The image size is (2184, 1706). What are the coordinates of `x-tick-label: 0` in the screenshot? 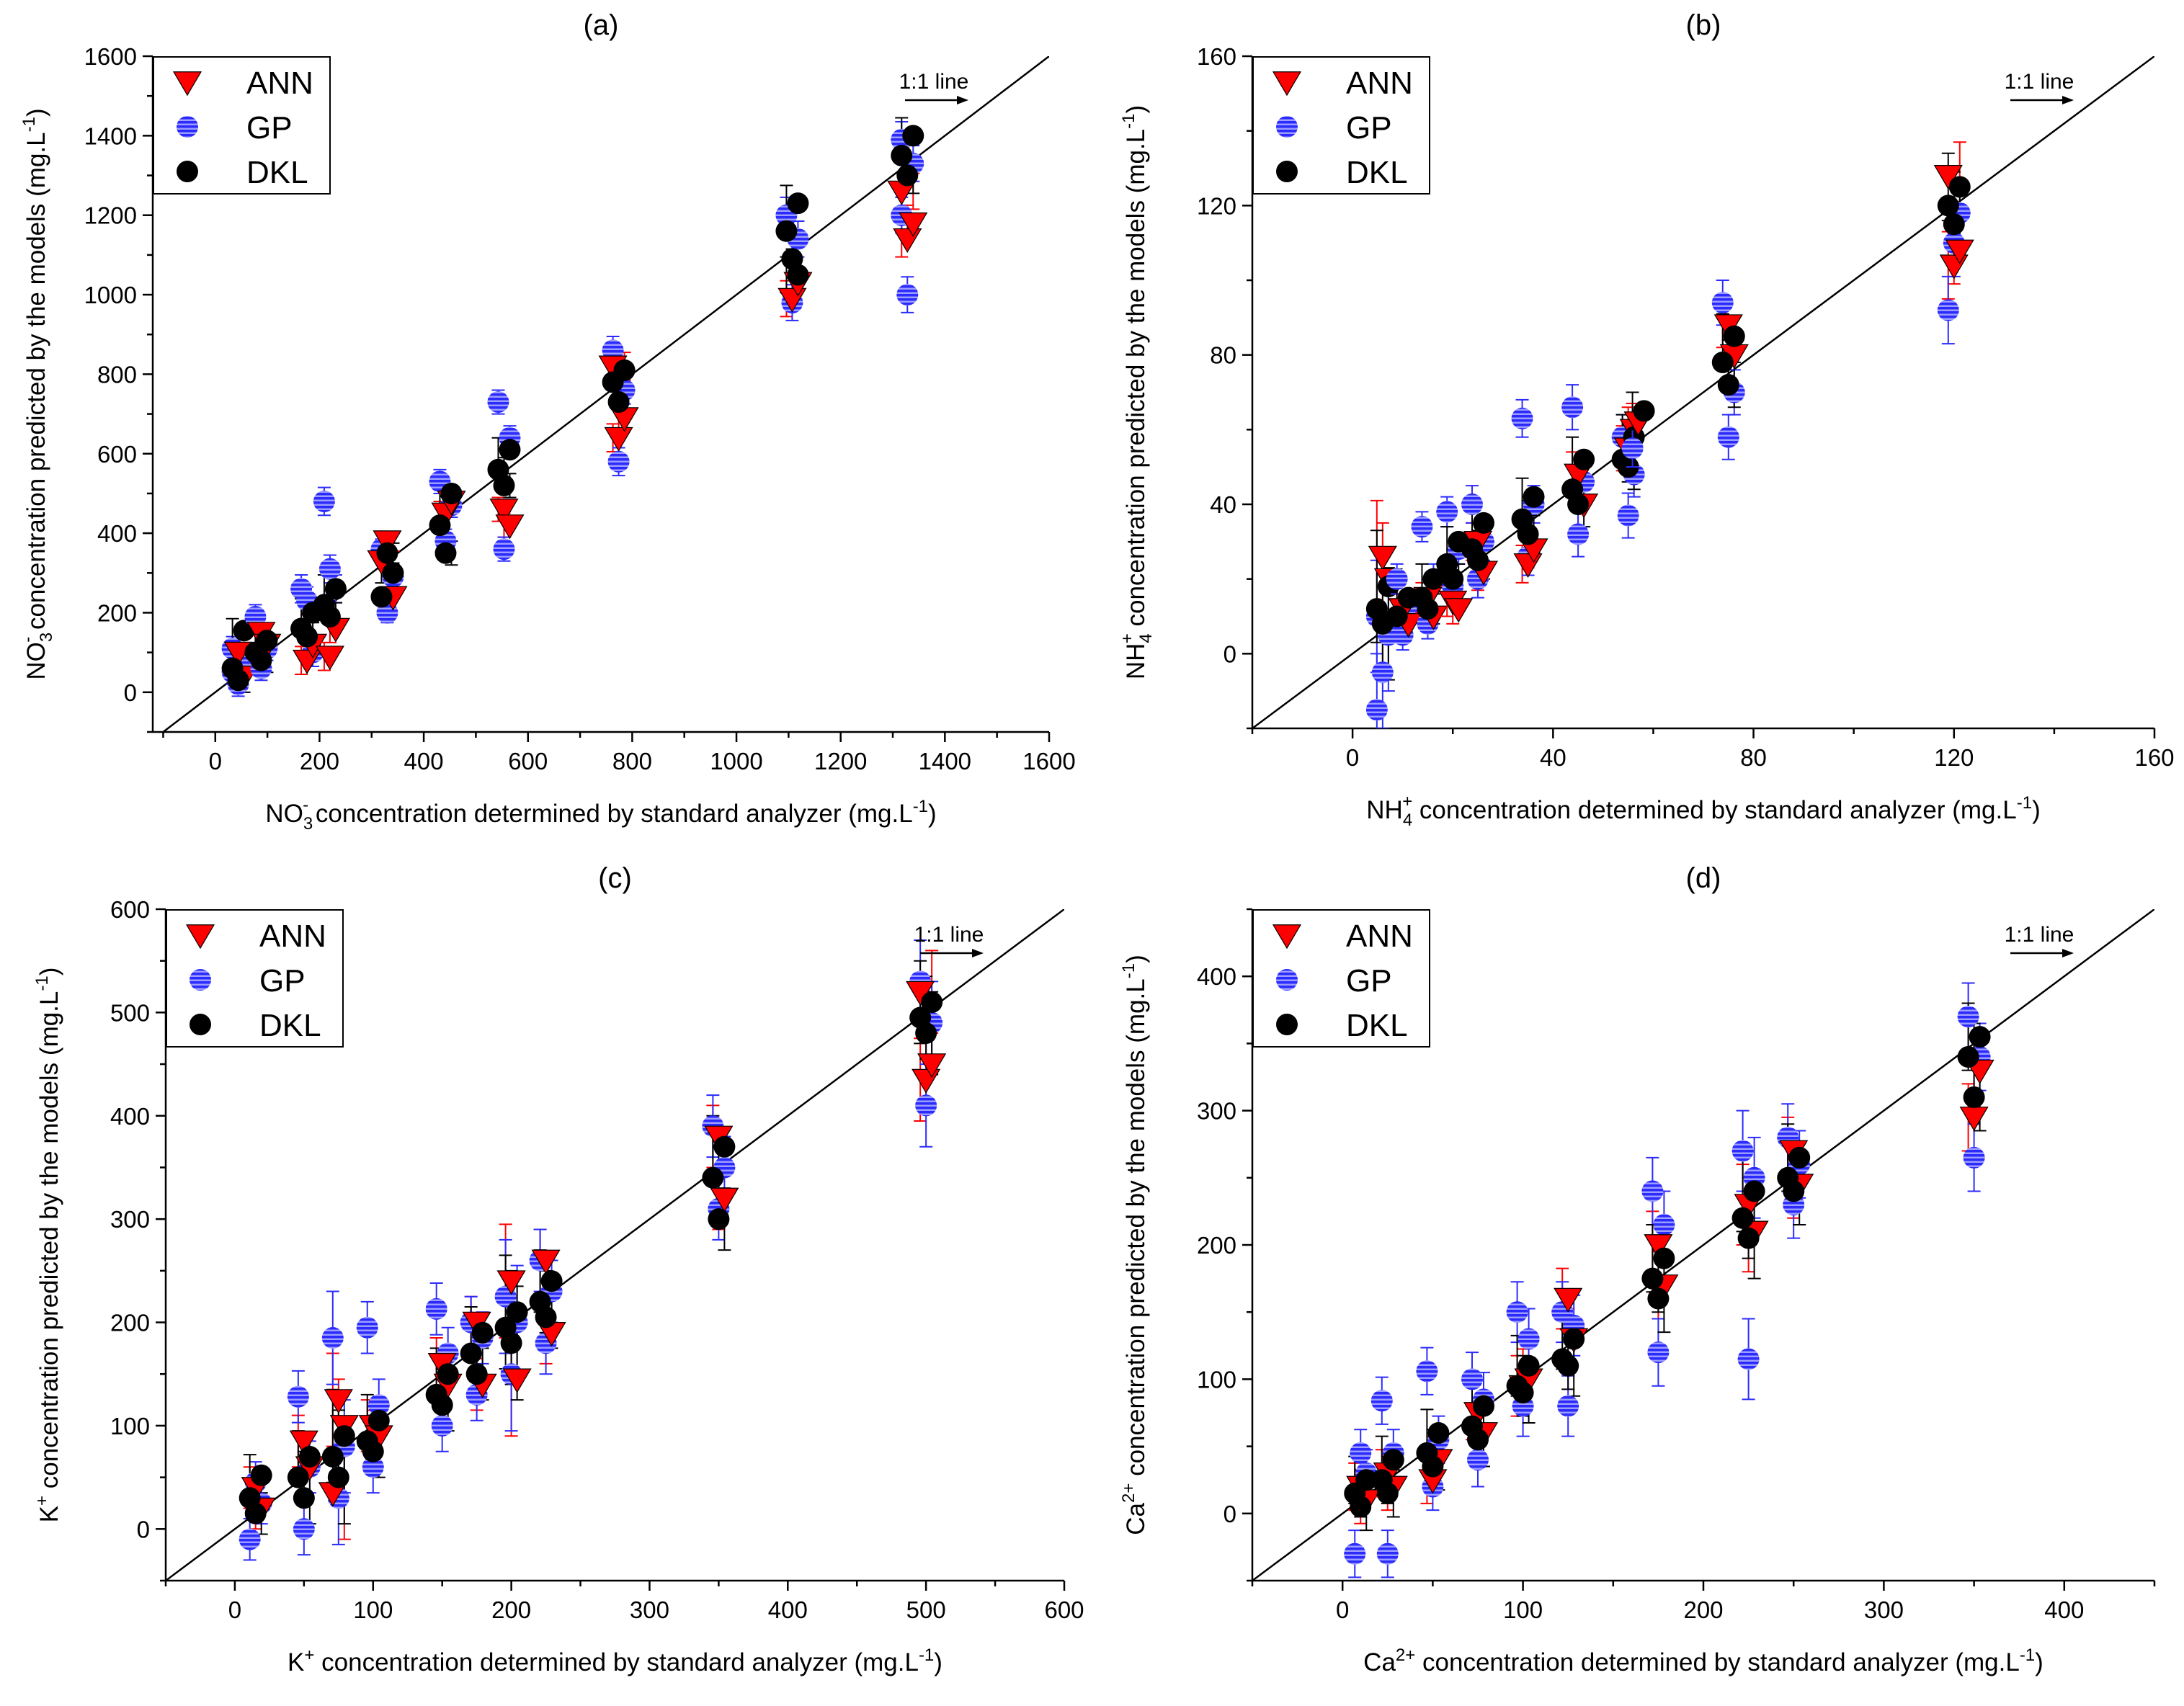 It's located at (215, 761).